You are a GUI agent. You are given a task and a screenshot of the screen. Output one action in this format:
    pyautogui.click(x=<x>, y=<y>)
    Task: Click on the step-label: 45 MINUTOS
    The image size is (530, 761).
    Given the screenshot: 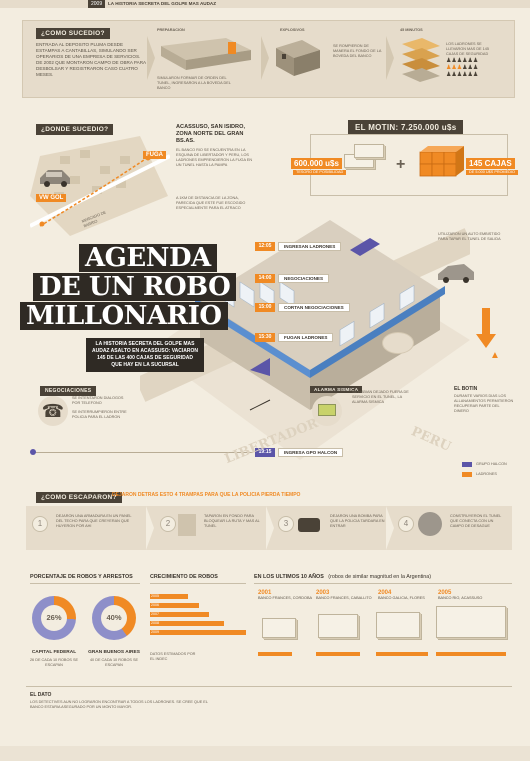 What is the action you would take?
    pyautogui.click(x=411, y=30)
    